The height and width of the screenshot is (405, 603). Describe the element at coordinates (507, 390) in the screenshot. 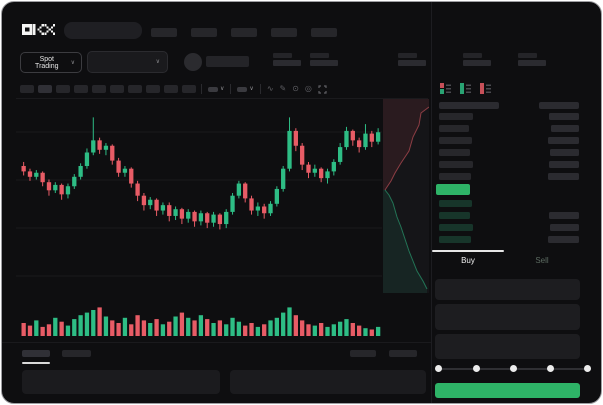

I see `buy-submit-button` at that location.